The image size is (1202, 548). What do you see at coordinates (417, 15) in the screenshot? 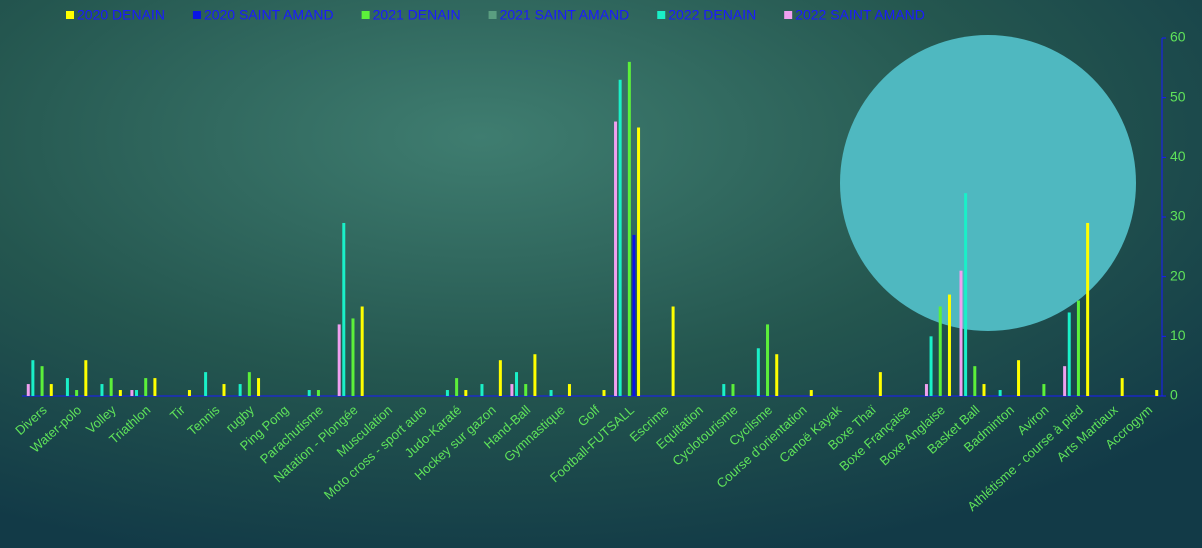
I see `legend-label: 2021 DENAIN` at bounding box center [417, 15].